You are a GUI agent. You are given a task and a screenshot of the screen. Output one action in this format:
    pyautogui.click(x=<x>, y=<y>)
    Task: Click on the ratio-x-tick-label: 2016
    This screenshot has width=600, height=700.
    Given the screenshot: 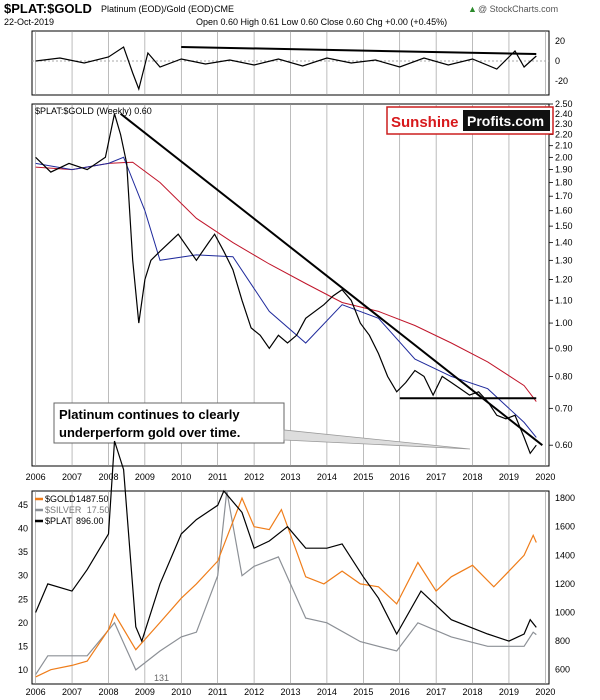 What is the action you would take?
    pyautogui.click(x=400, y=477)
    